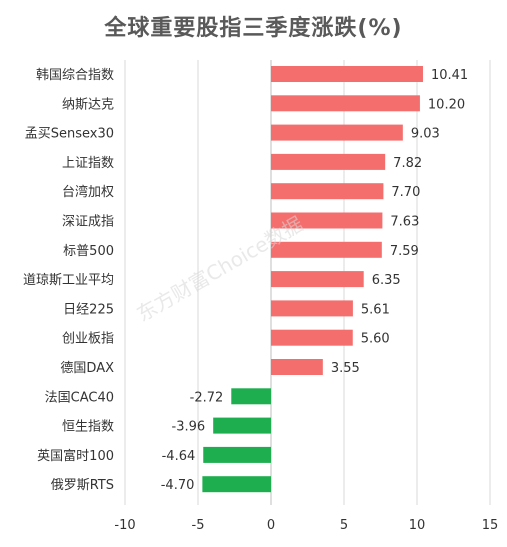 This screenshot has height=547, width=507. Describe the element at coordinates (417, 525) in the screenshot. I see `x-tick-label: 10` at that location.